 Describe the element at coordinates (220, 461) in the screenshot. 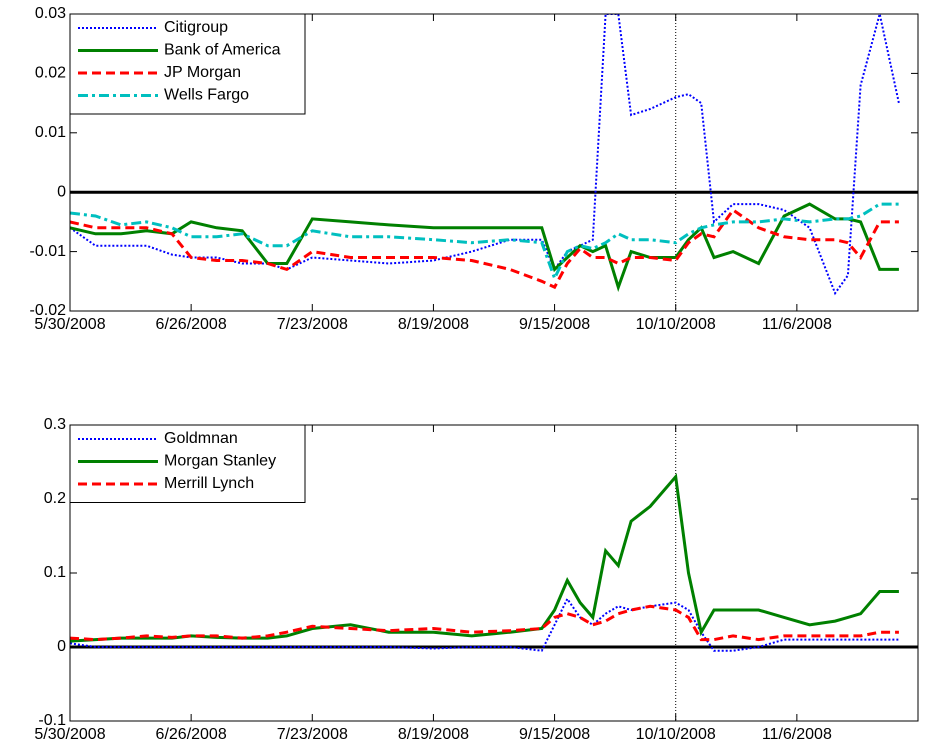

I see `legend-label: Morgan Stanley` at that location.